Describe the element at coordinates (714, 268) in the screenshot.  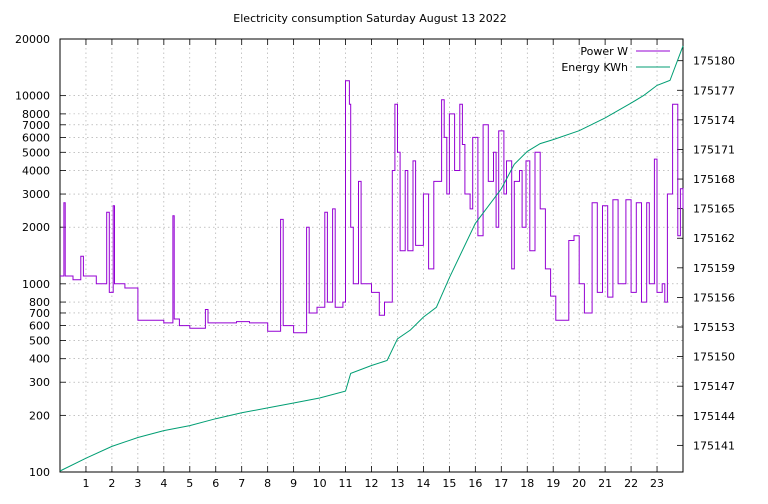
I see `y-right-tick-label: 175159` at that location.